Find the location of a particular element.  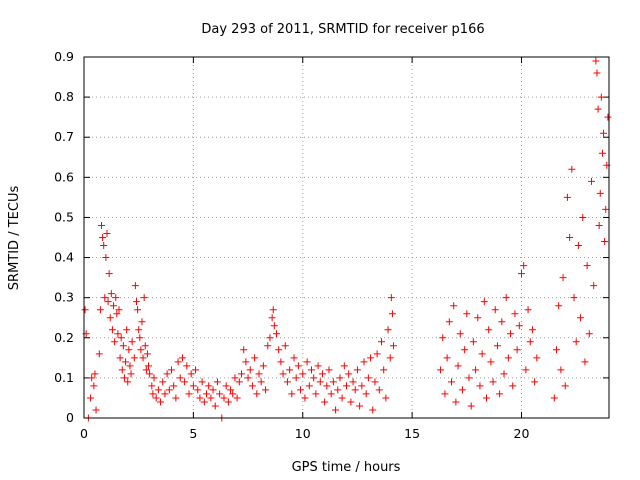

y-tick-label: 0.7 is located at coordinates (64, 136).